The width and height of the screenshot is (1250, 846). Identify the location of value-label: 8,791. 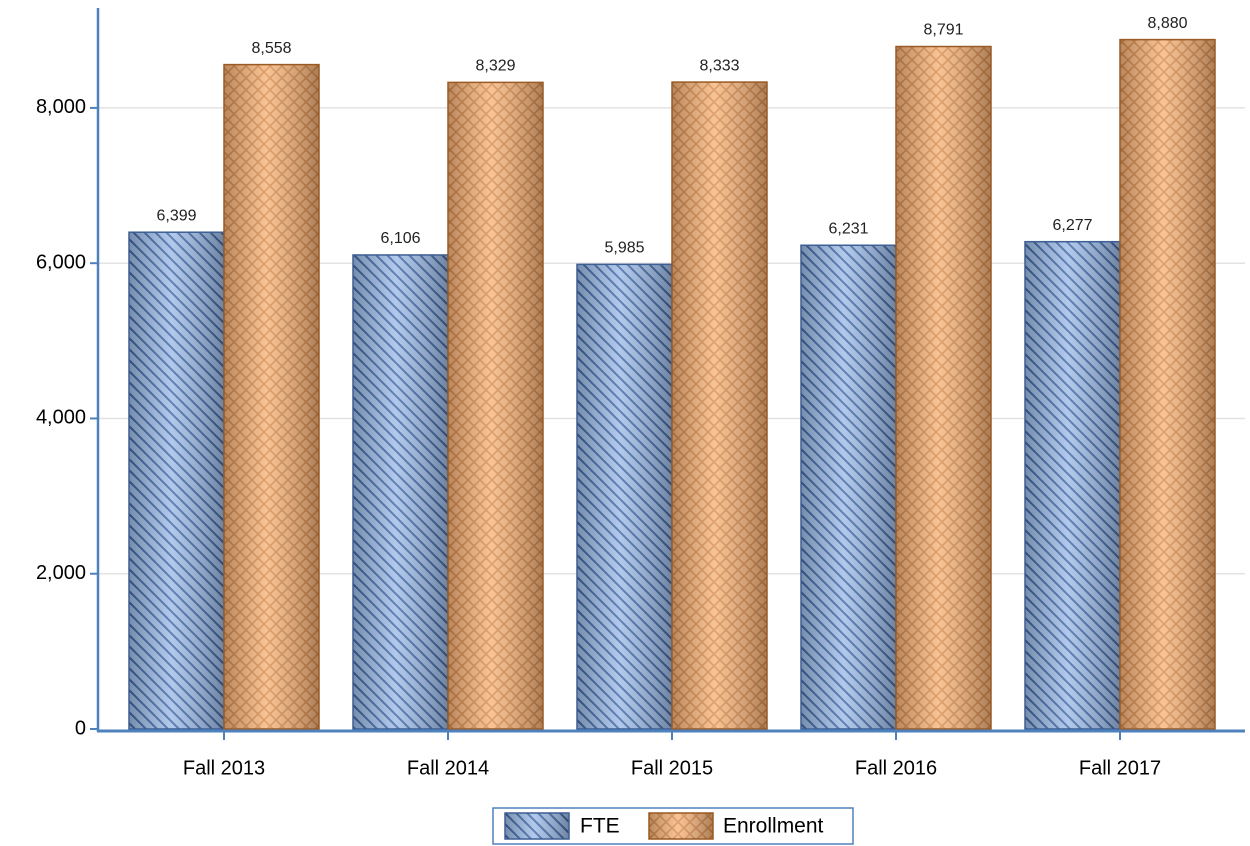
(943, 30).